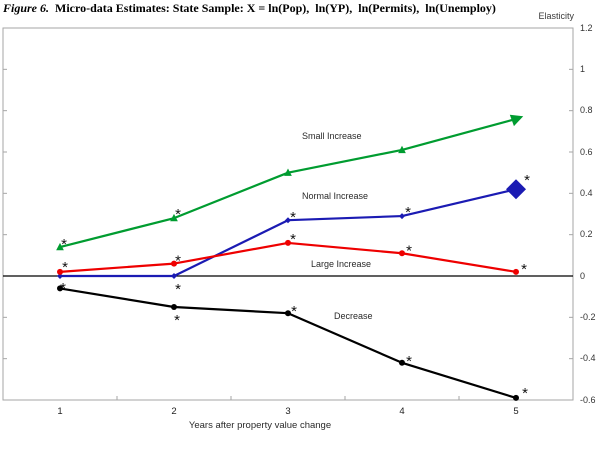 The width and height of the screenshot is (600, 473). What do you see at coordinates (588, 358) in the screenshot?
I see `y-axis-tick-label: -0.4` at bounding box center [588, 358].